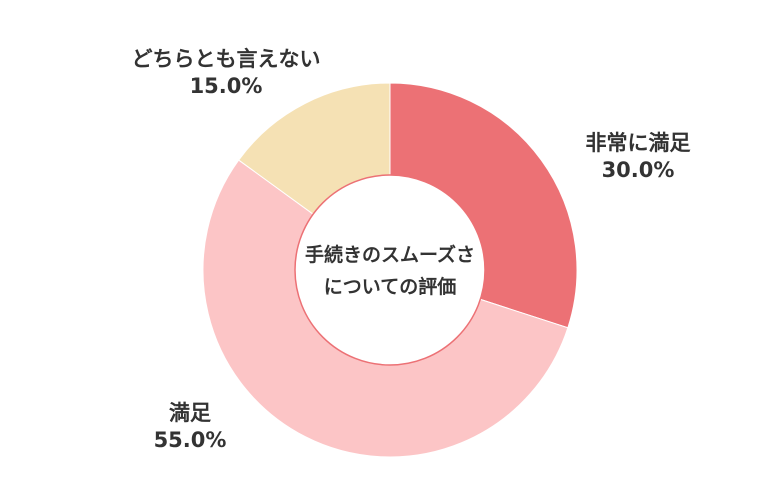 The width and height of the screenshot is (780, 500). I want to click on slice-label: どちらとも言えない, so click(226, 59).